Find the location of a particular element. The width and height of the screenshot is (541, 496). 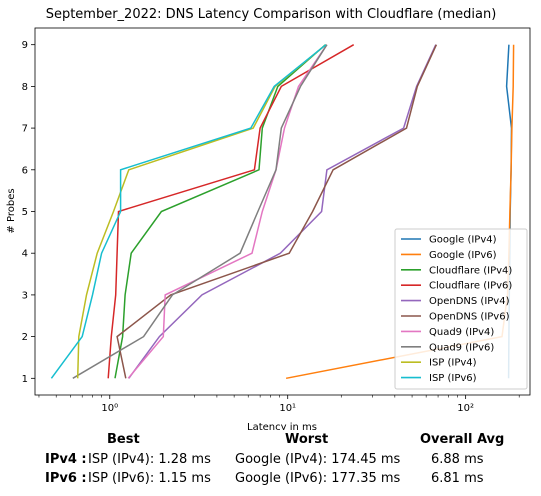

y-tick-label: 2 is located at coordinates (25, 337).